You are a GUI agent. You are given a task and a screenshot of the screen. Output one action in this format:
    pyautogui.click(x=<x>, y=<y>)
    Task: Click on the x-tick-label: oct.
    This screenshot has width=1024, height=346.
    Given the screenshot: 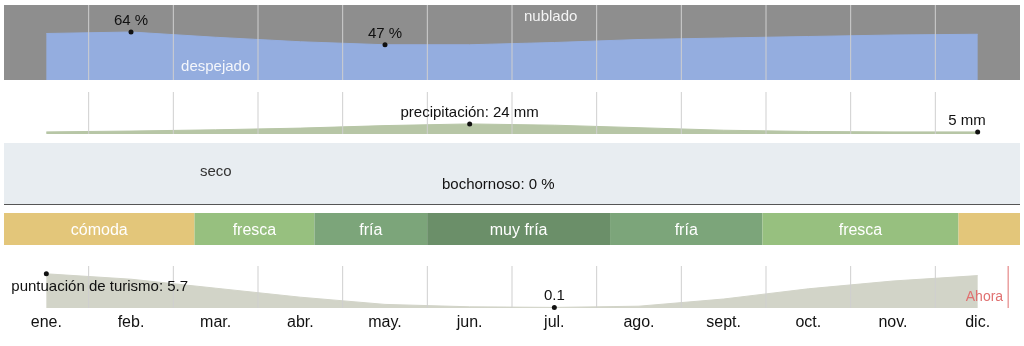 What is the action you would take?
    pyautogui.click(x=808, y=322)
    